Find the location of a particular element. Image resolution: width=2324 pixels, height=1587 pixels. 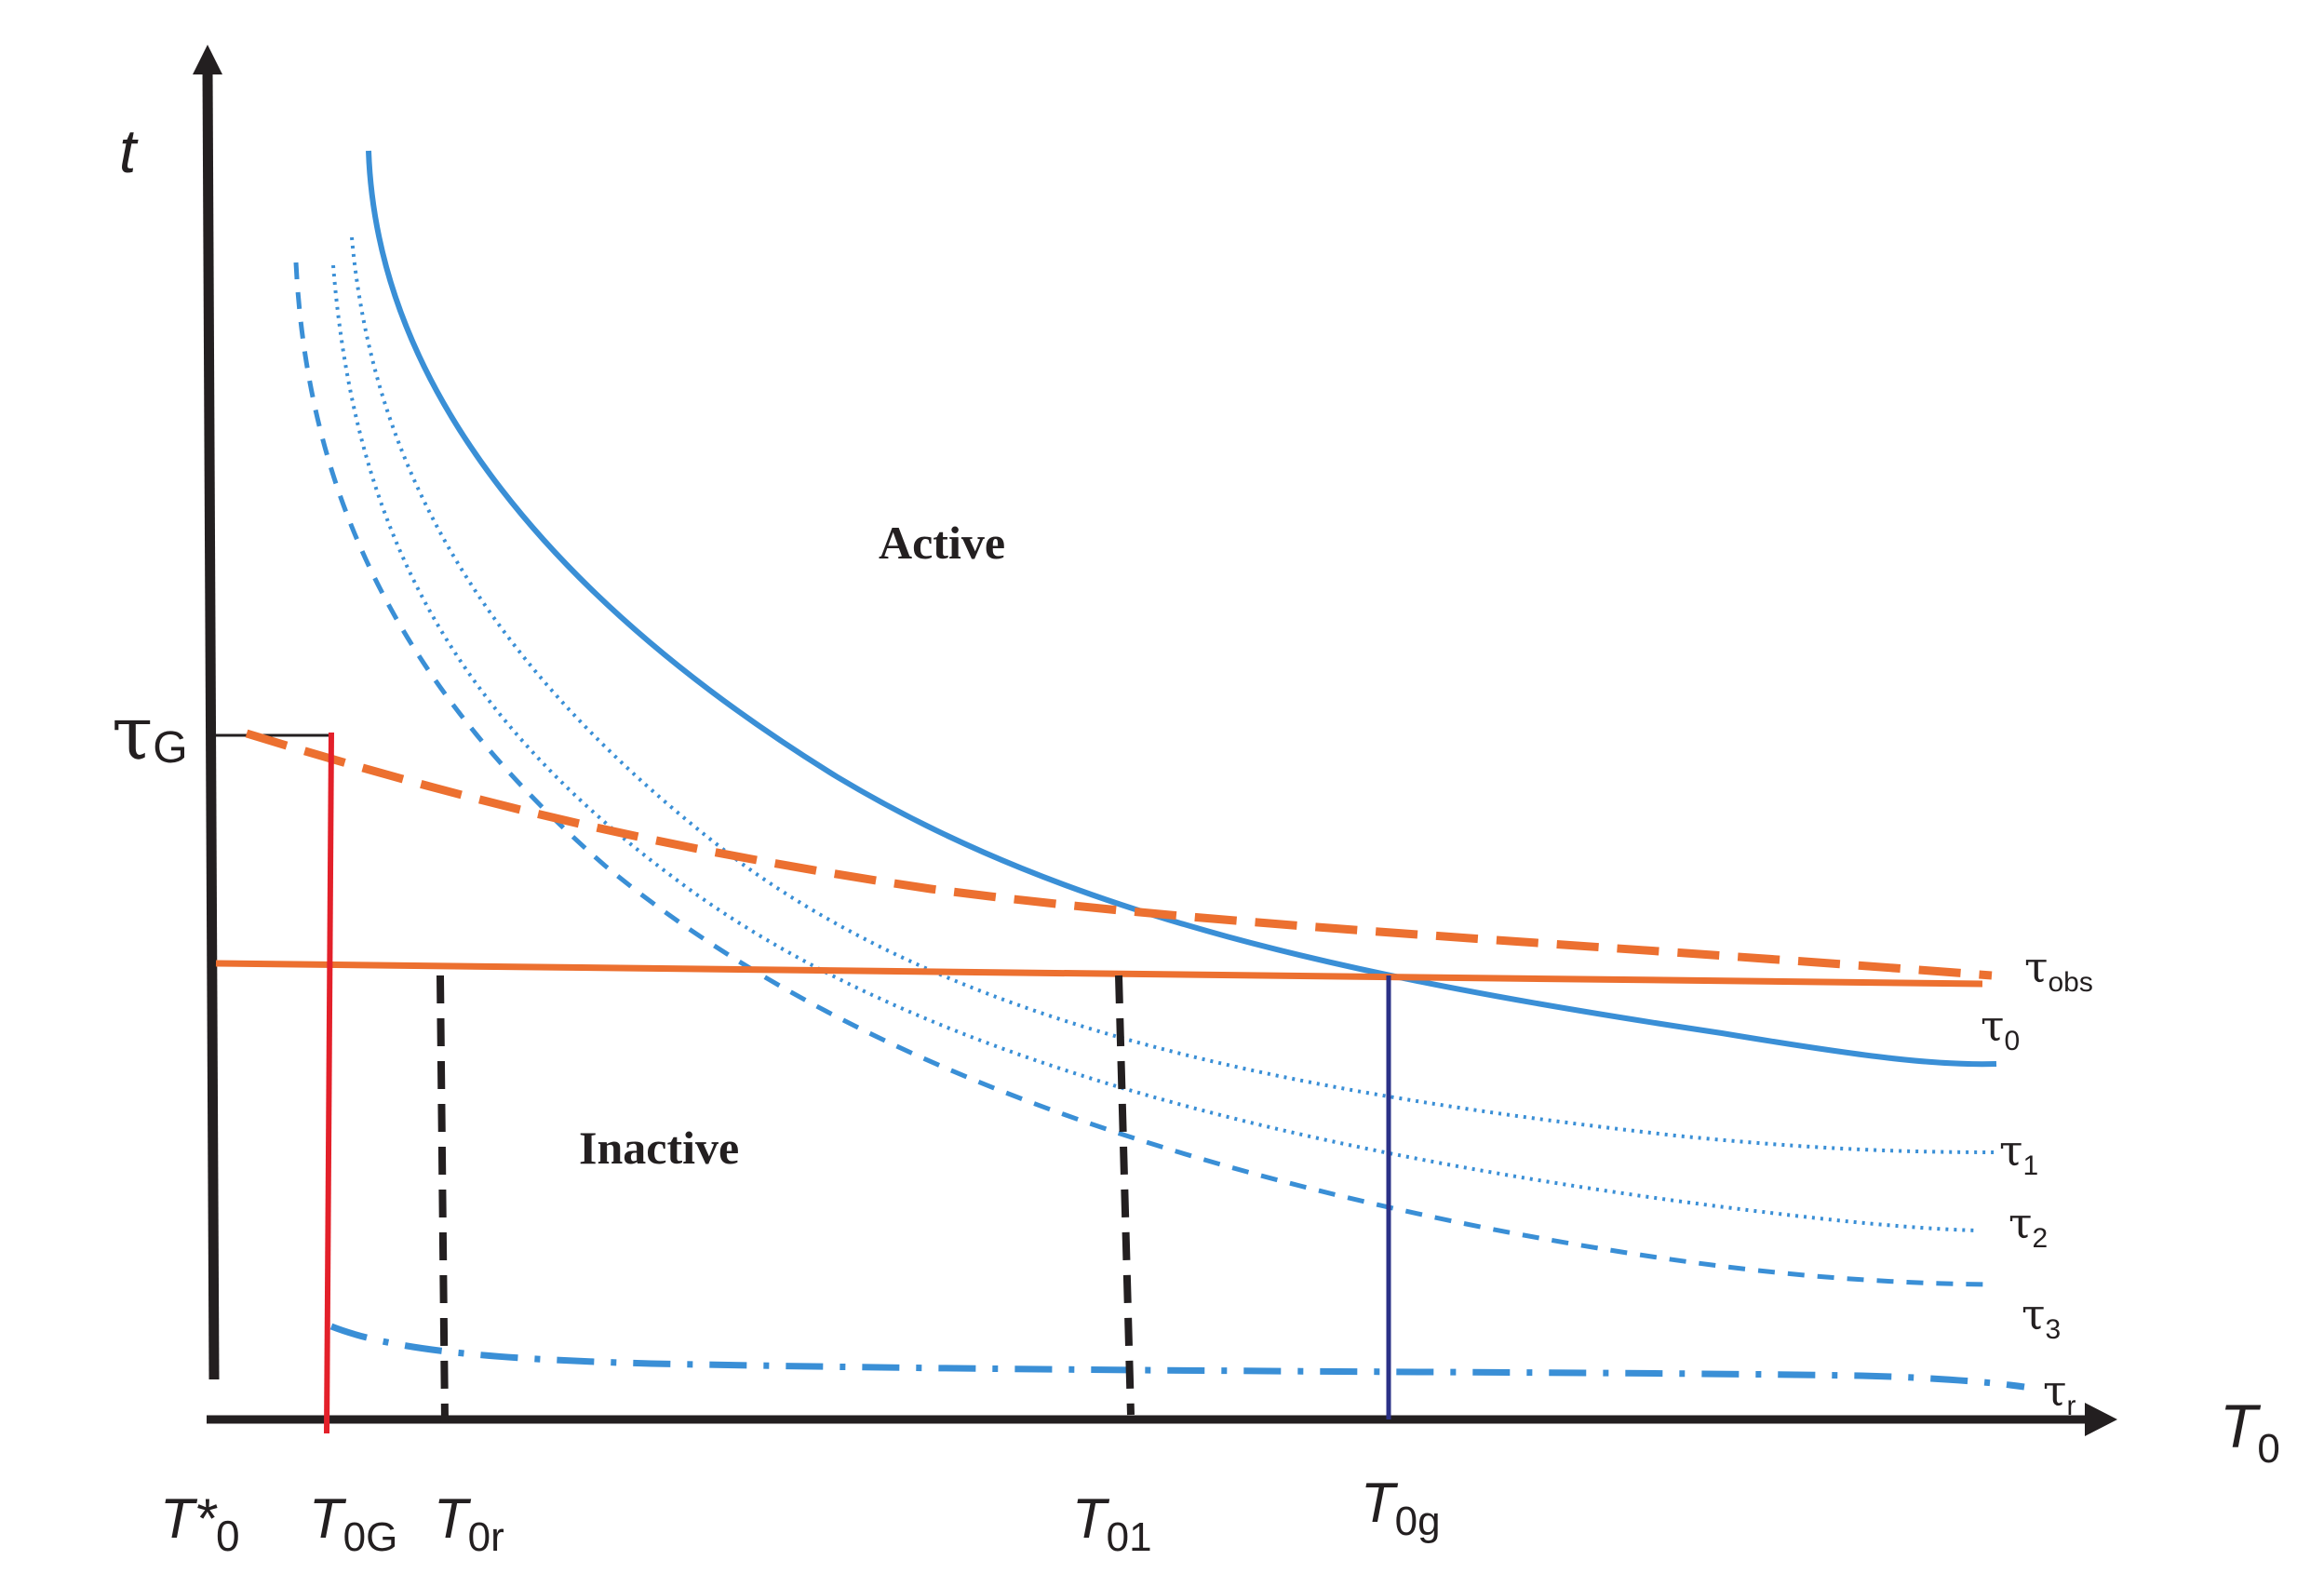

label-tau-obs: τobs is located at coordinates (2058, 970).